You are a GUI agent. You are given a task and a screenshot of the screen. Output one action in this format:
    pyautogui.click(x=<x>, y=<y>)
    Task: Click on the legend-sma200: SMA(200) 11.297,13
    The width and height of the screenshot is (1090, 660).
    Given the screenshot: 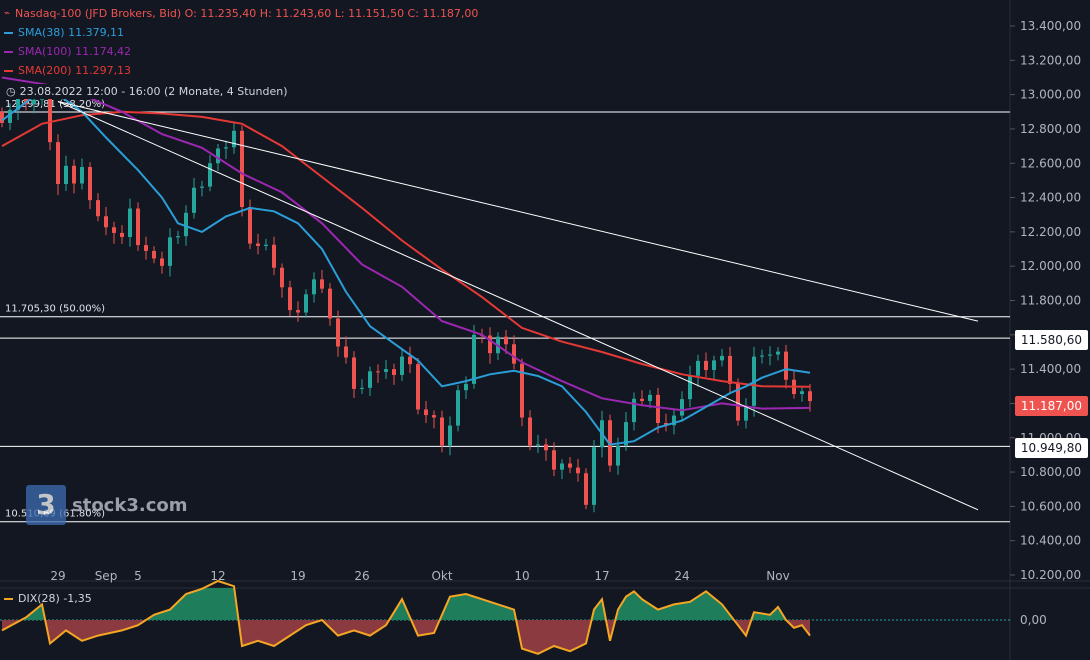 What is the action you would take?
    pyautogui.click(x=241, y=70)
    